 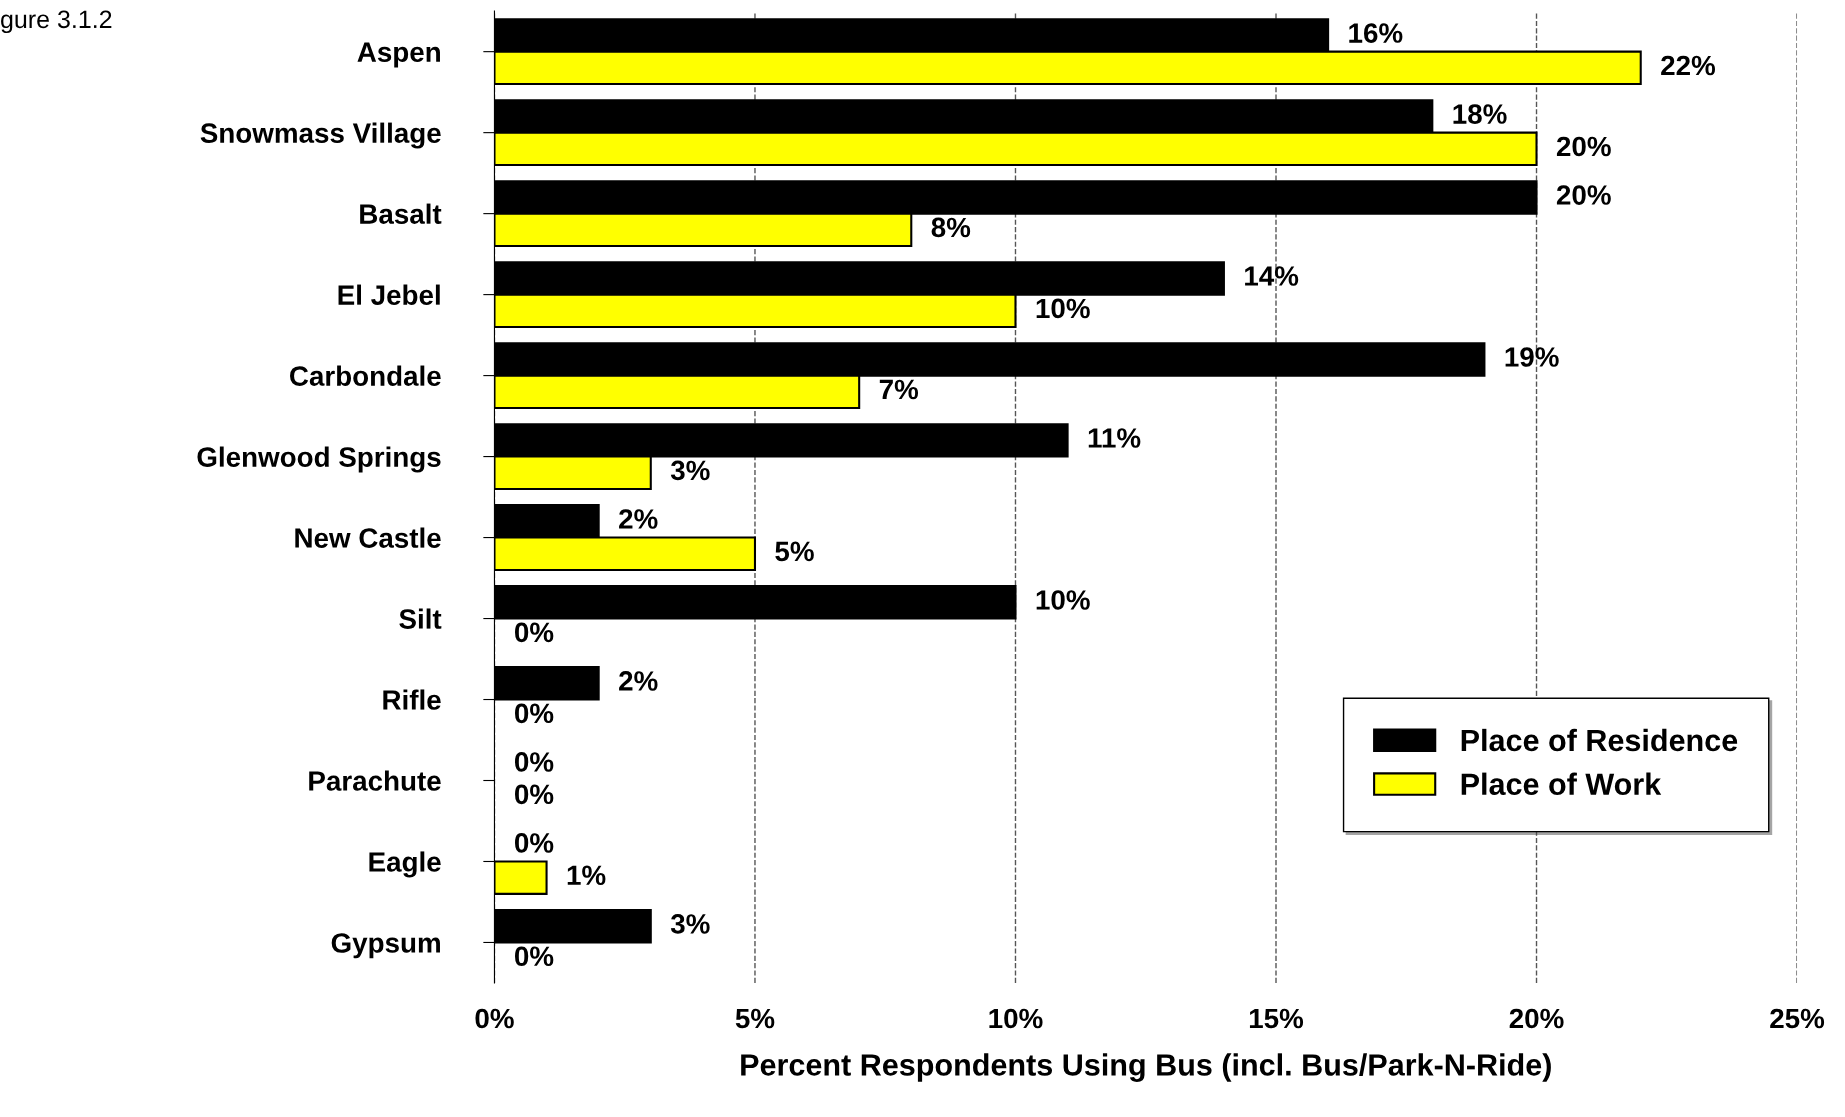 What do you see at coordinates (1536, 1018) in the screenshot?
I see `x-tick-label: 20%` at bounding box center [1536, 1018].